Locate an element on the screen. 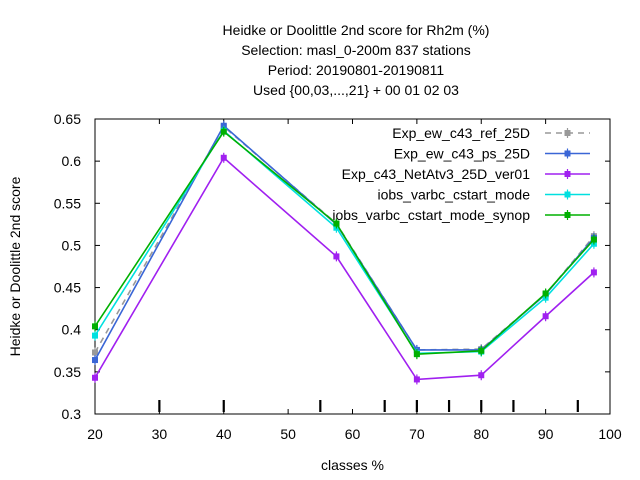 The width and height of the screenshot is (640, 480). y-tick-label: 0.45 is located at coordinates (67, 288).